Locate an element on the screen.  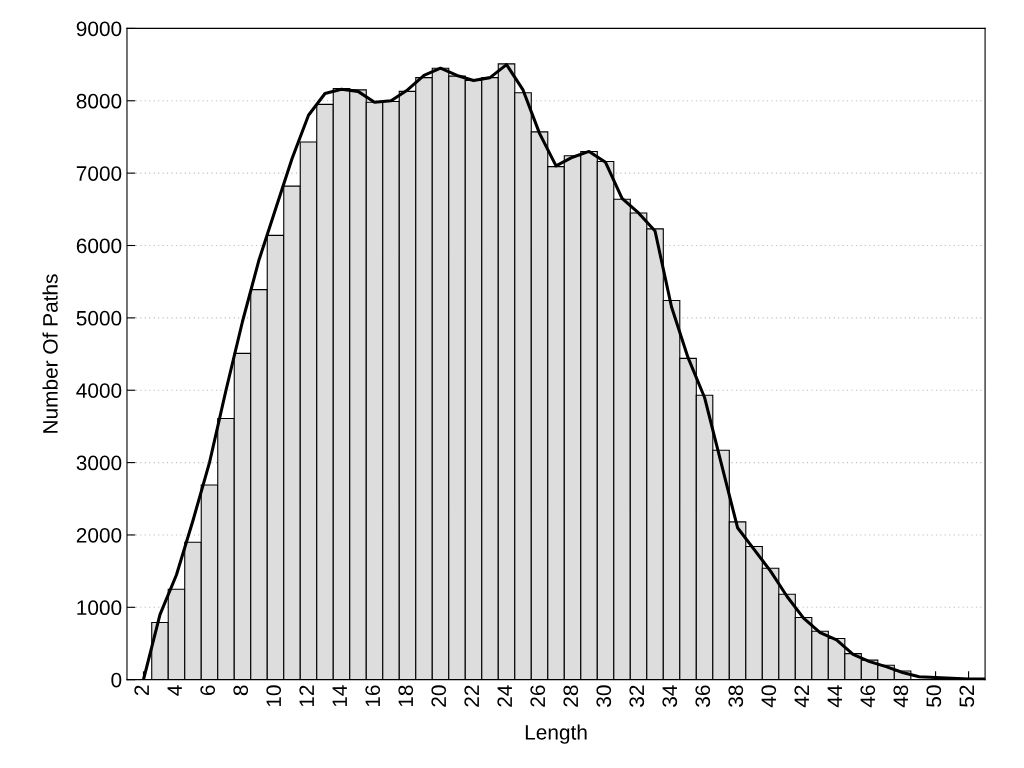
x-tick-label: 52 is located at coordinates (967, 696).